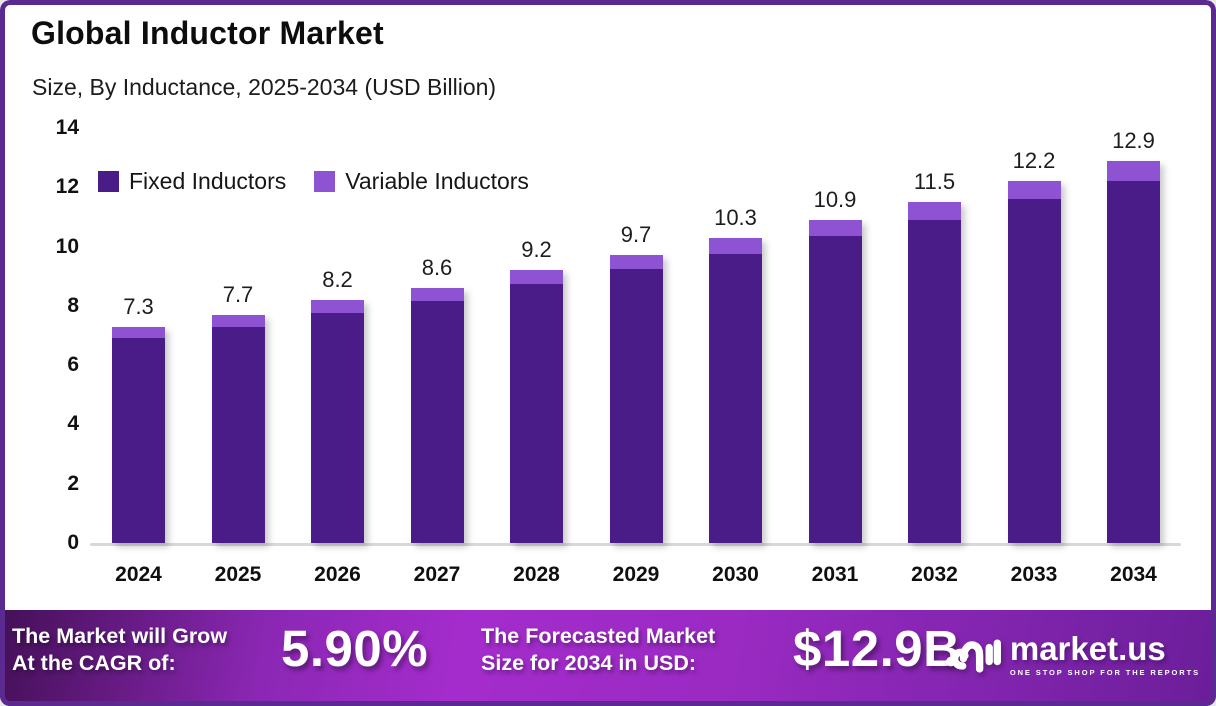 Image resolution: width=1216 pixels, height=706 pixels. I want to click on bar-2025, so click(238, 428).